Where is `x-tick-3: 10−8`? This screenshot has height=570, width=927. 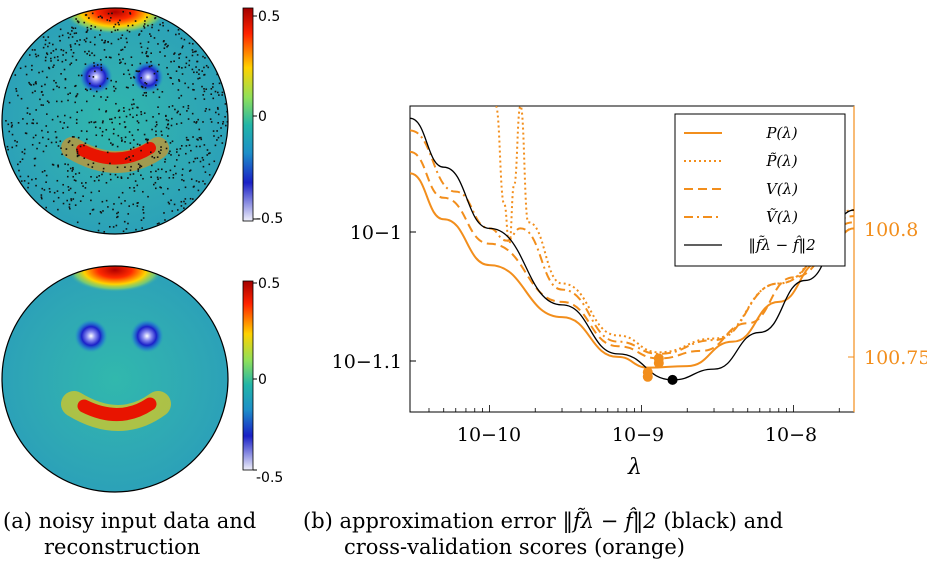
x-tick-3: 10−8 is located at coordinates (791, 435).